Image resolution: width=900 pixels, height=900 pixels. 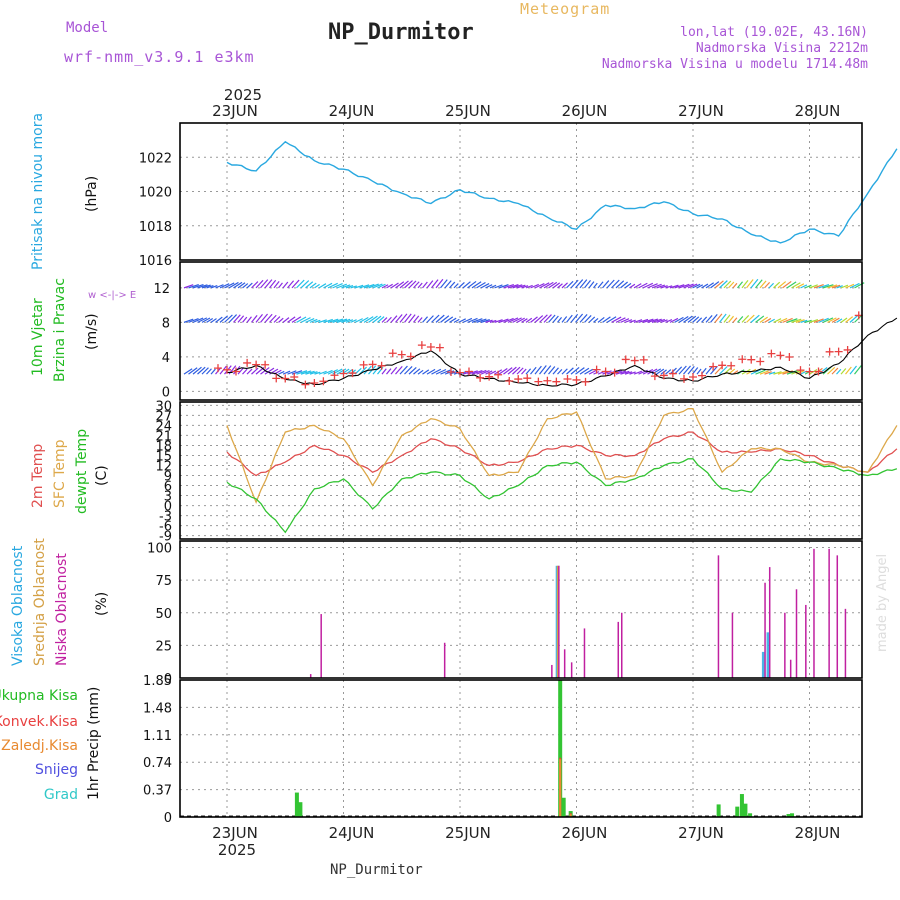 What do you see at coordinates (243, 95) in the screenshot?
I see `year-label-top: 2025` at bounding box center [243, 95].